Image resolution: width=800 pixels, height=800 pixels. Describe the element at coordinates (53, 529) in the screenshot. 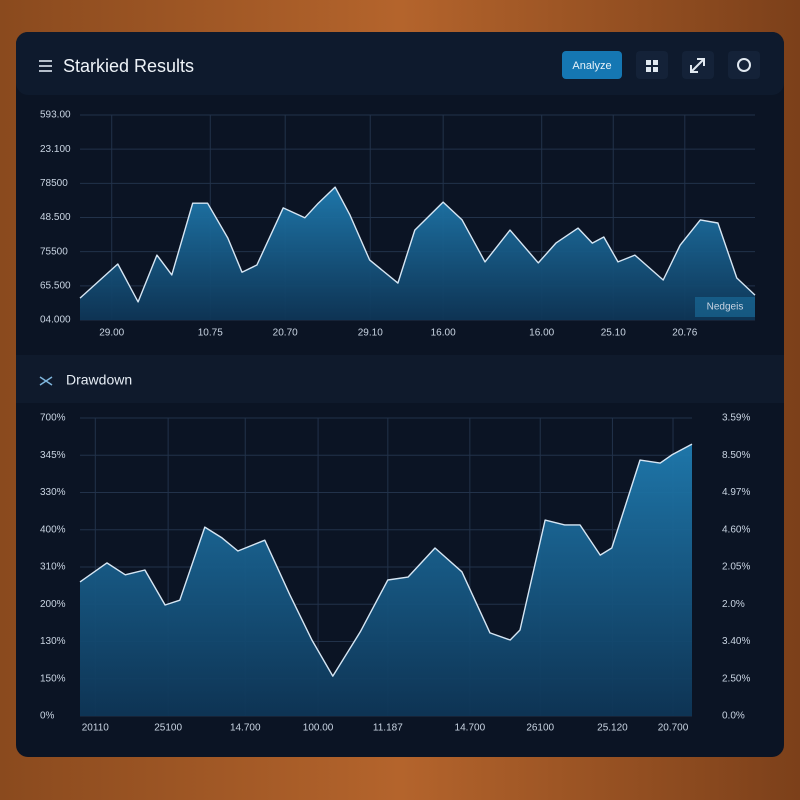

I see `y-tick-label: 400%` at that location.